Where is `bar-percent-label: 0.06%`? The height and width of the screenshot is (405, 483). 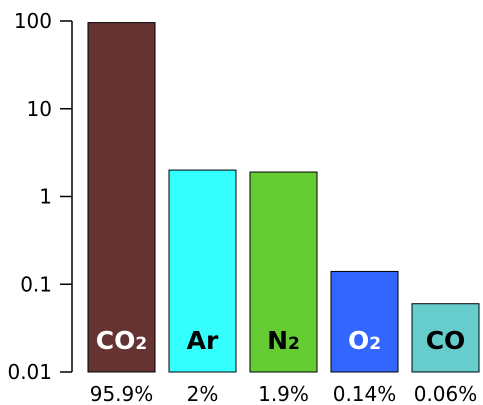 bar-percent-label: 0.06% is located at coordinates (446, 393).